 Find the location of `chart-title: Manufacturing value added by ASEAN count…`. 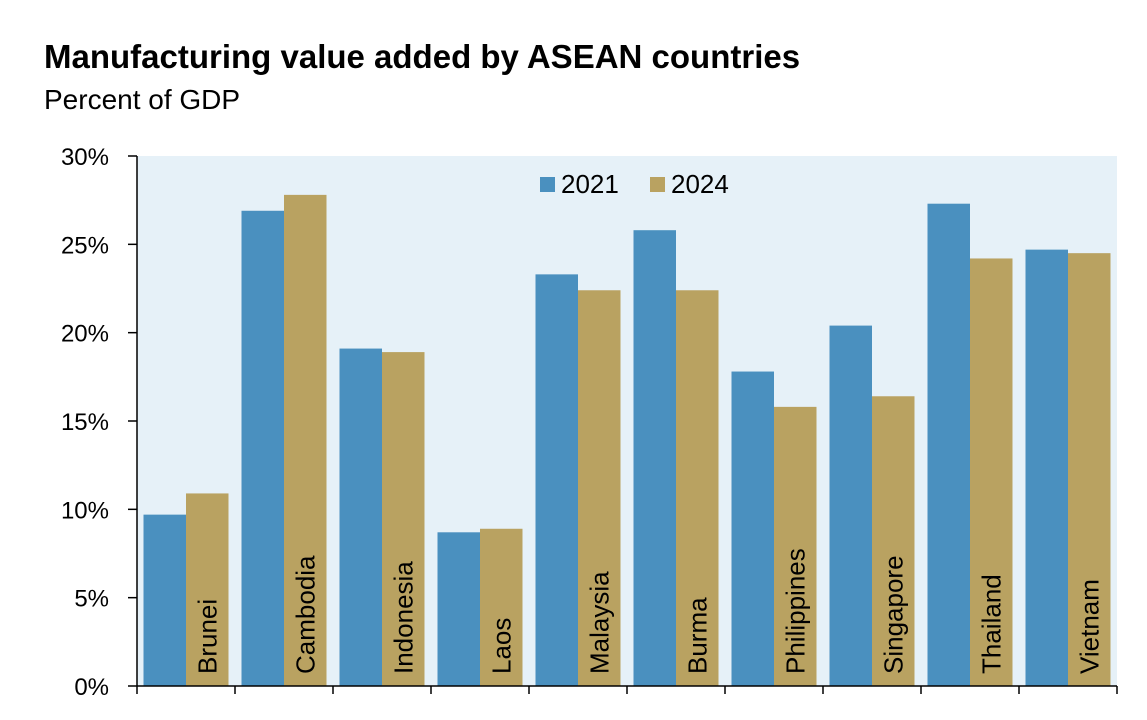

chart-title: Manufacturing value added by ASEAN count… is located at coordinates (422, 56).